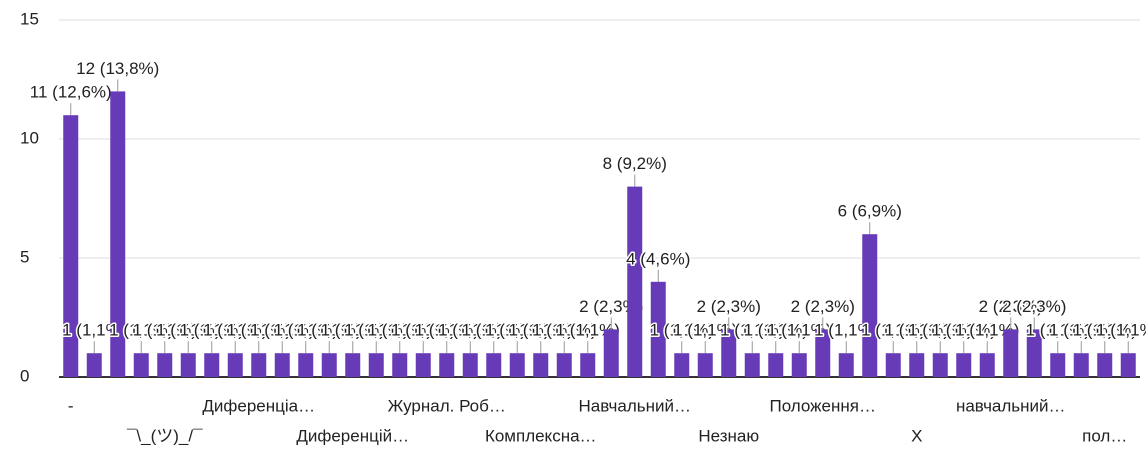  Describe the element at coordinates (164, 435) in the screenshot. I see `x-tick-label: ¯\_(ツ)_/¯` at that location.